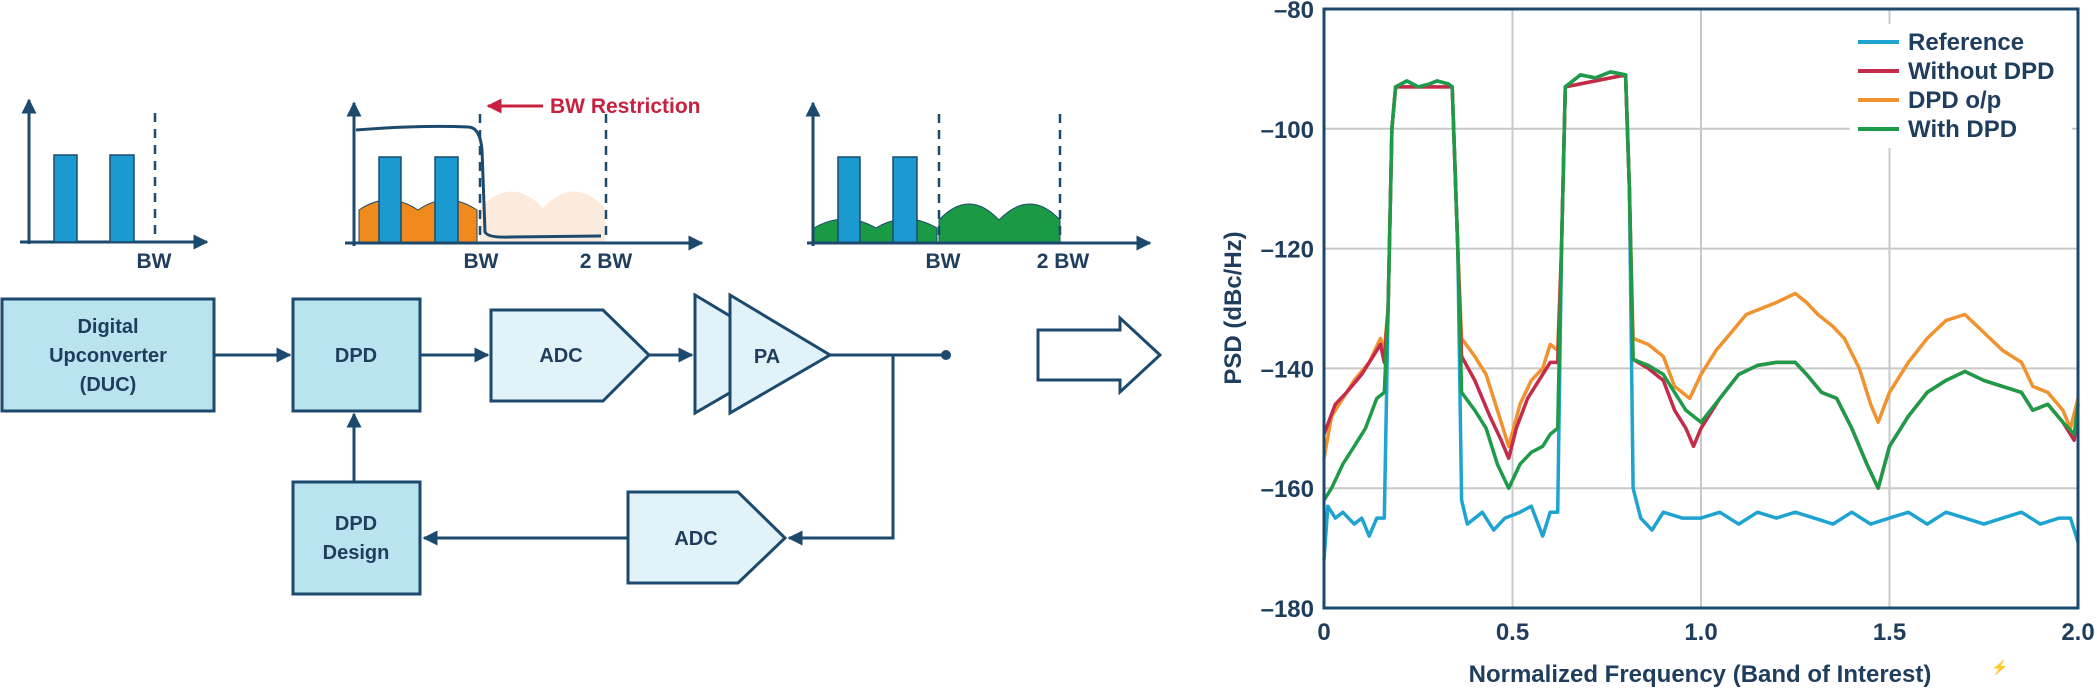  I want to click on watermark: ⚡, so click(1999, 667).